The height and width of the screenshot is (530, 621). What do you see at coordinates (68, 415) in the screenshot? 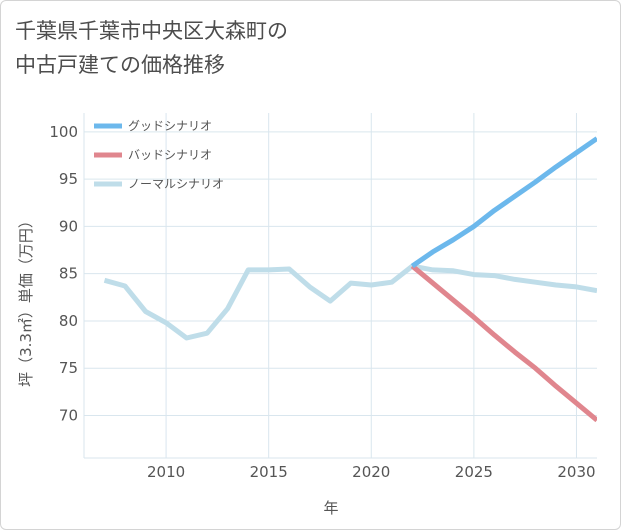
I see `y-tick-label: 70` at bounding box center [68, 415].